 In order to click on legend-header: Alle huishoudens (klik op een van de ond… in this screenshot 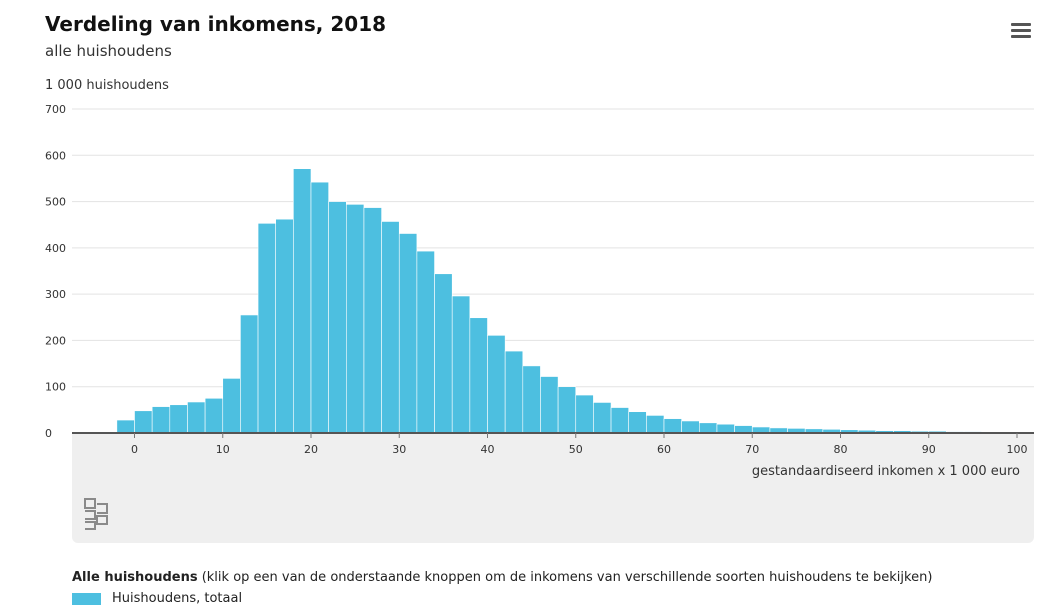, I will do `click(502, 577)`.